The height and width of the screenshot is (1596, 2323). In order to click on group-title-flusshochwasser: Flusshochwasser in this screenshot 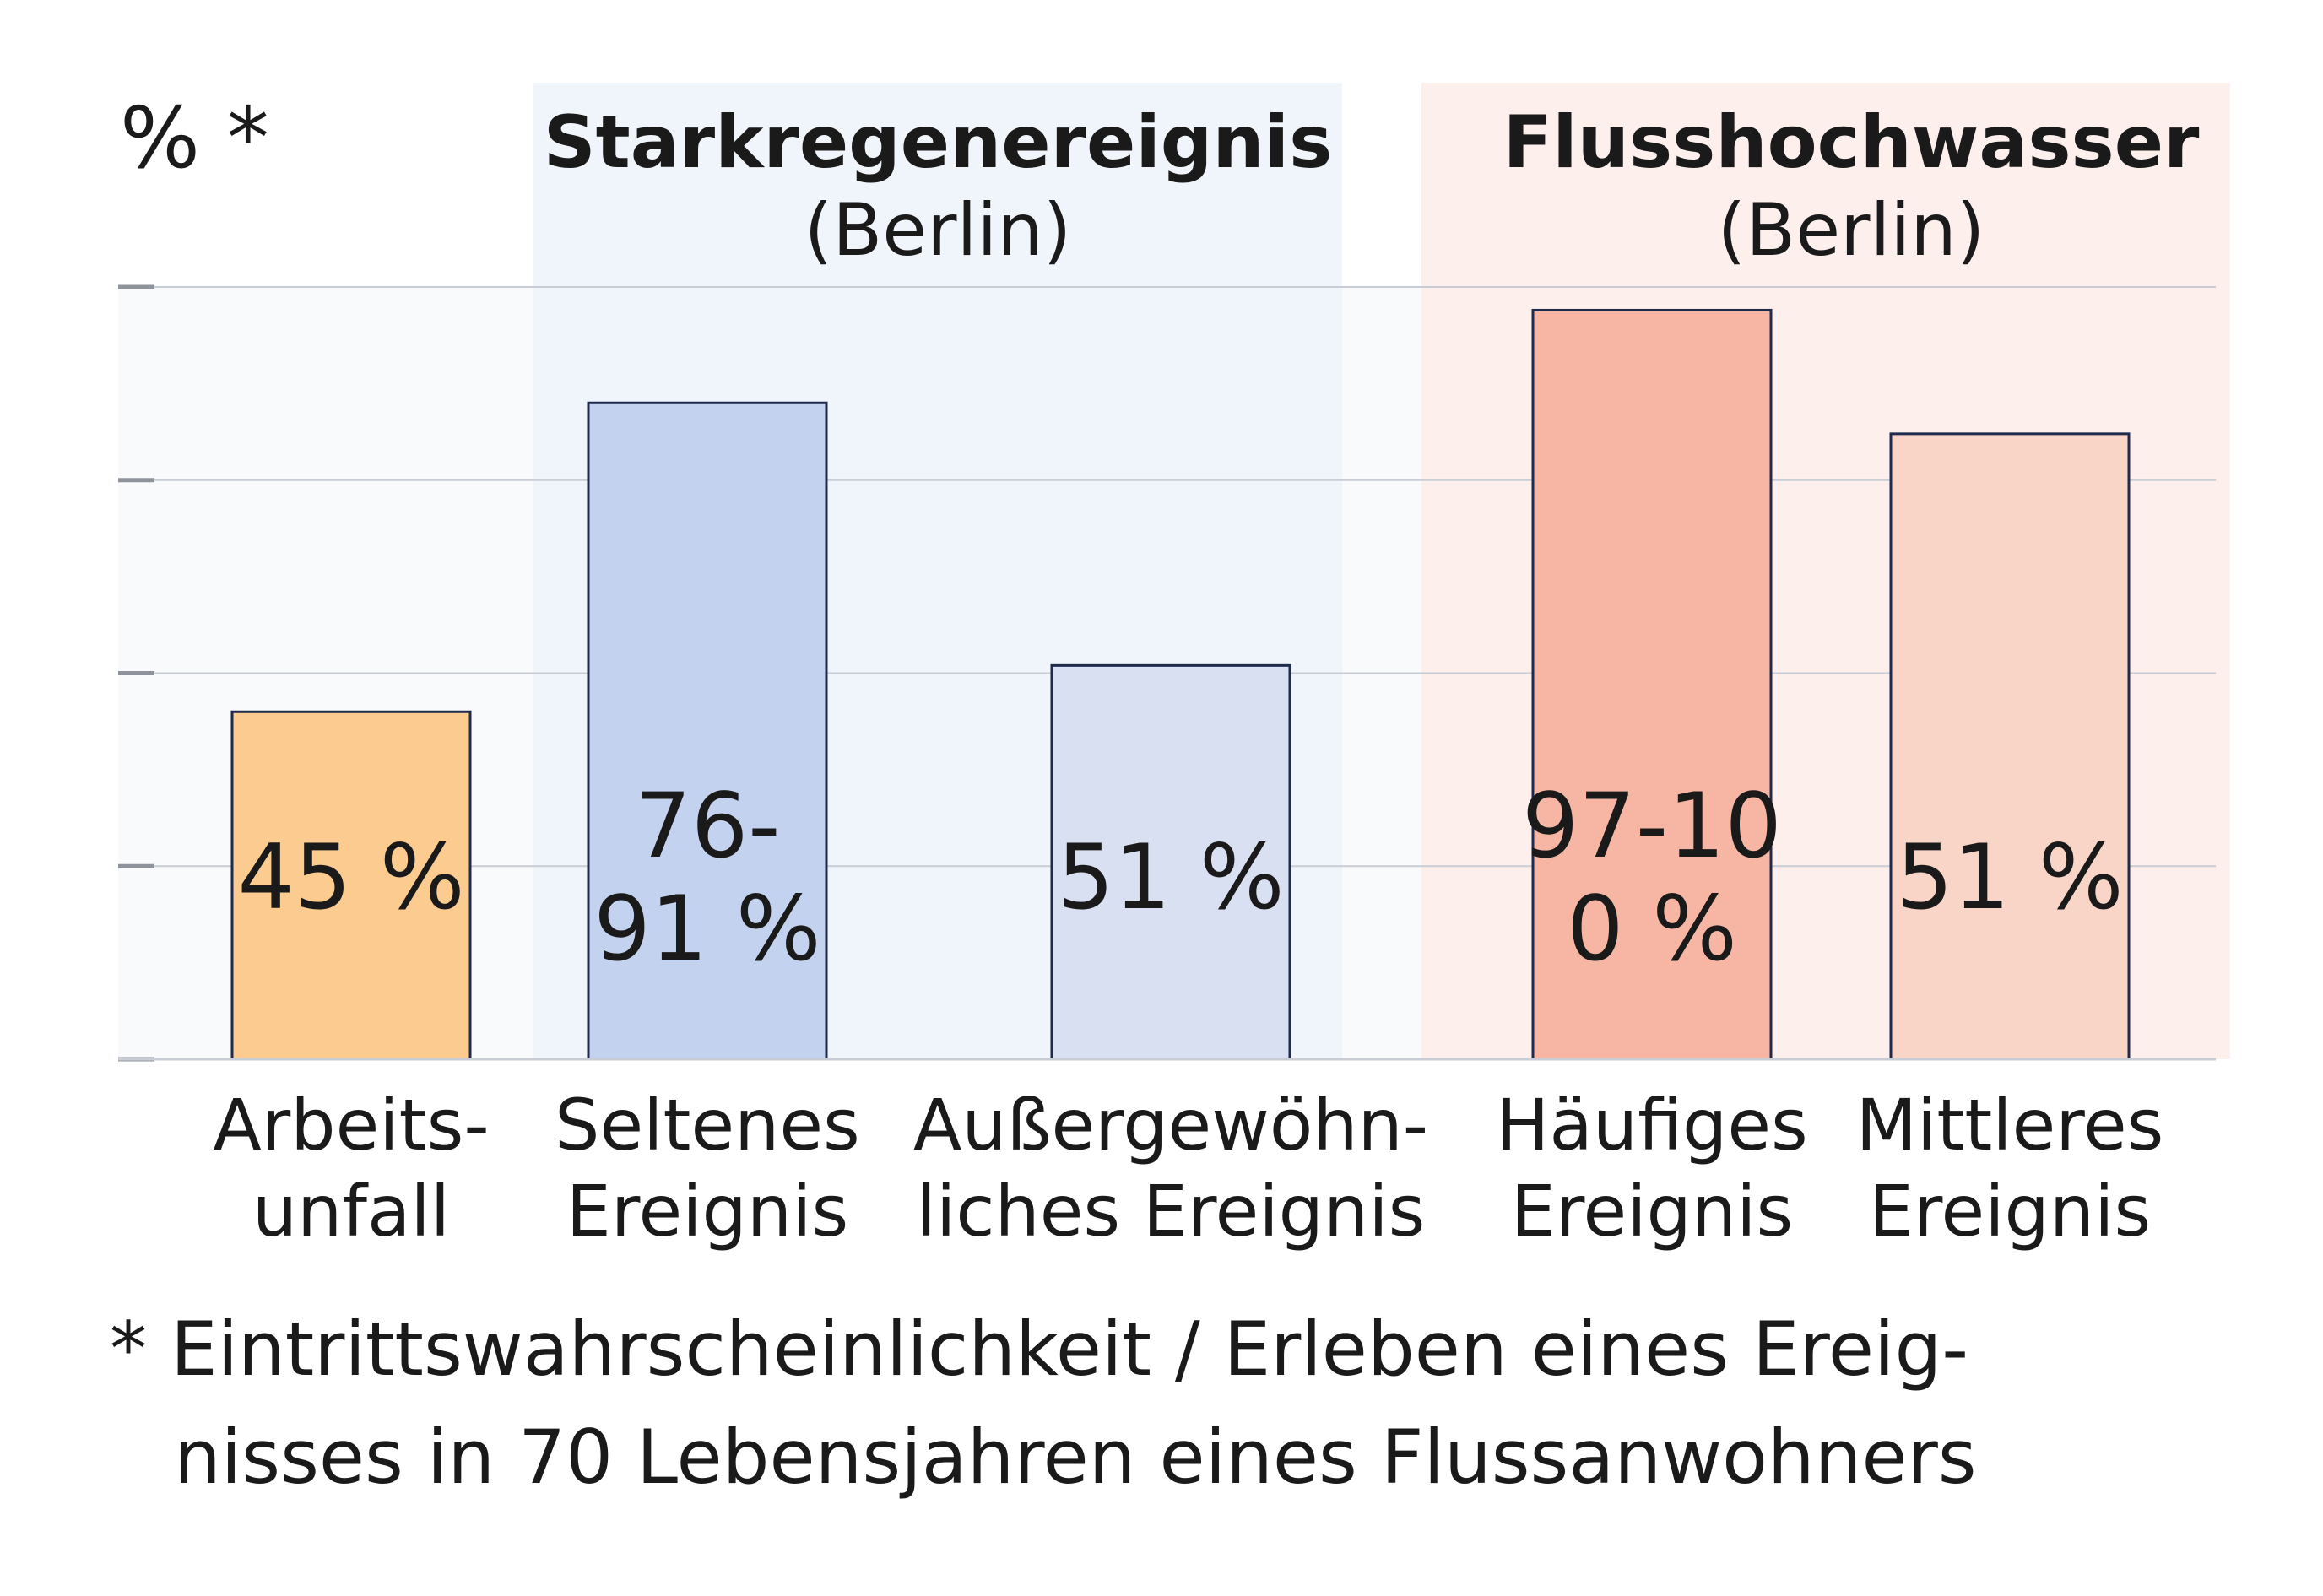, I will do `click(1852, 142)`.